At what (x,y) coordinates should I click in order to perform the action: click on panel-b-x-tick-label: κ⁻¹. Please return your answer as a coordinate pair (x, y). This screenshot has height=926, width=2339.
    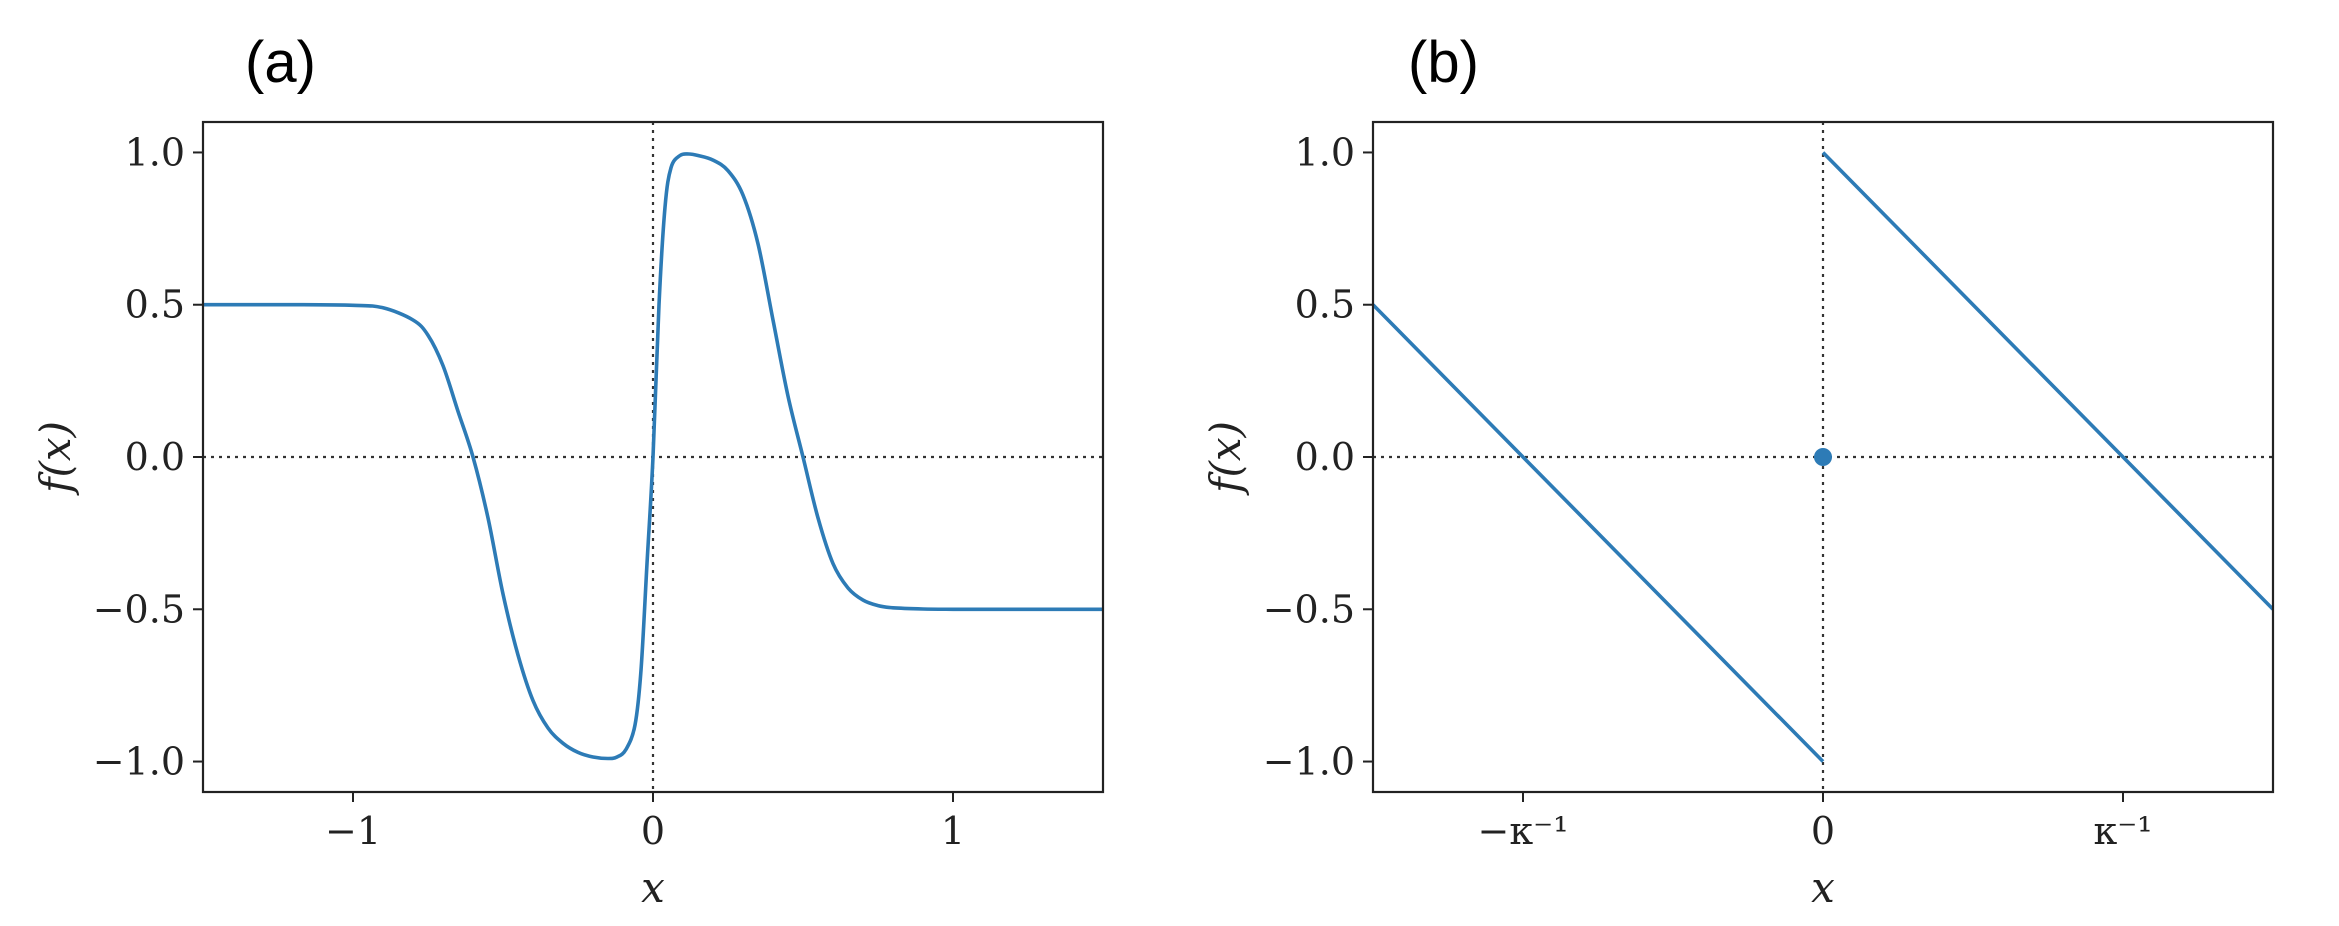
    Looking at the image, I should click on (2122, 831).